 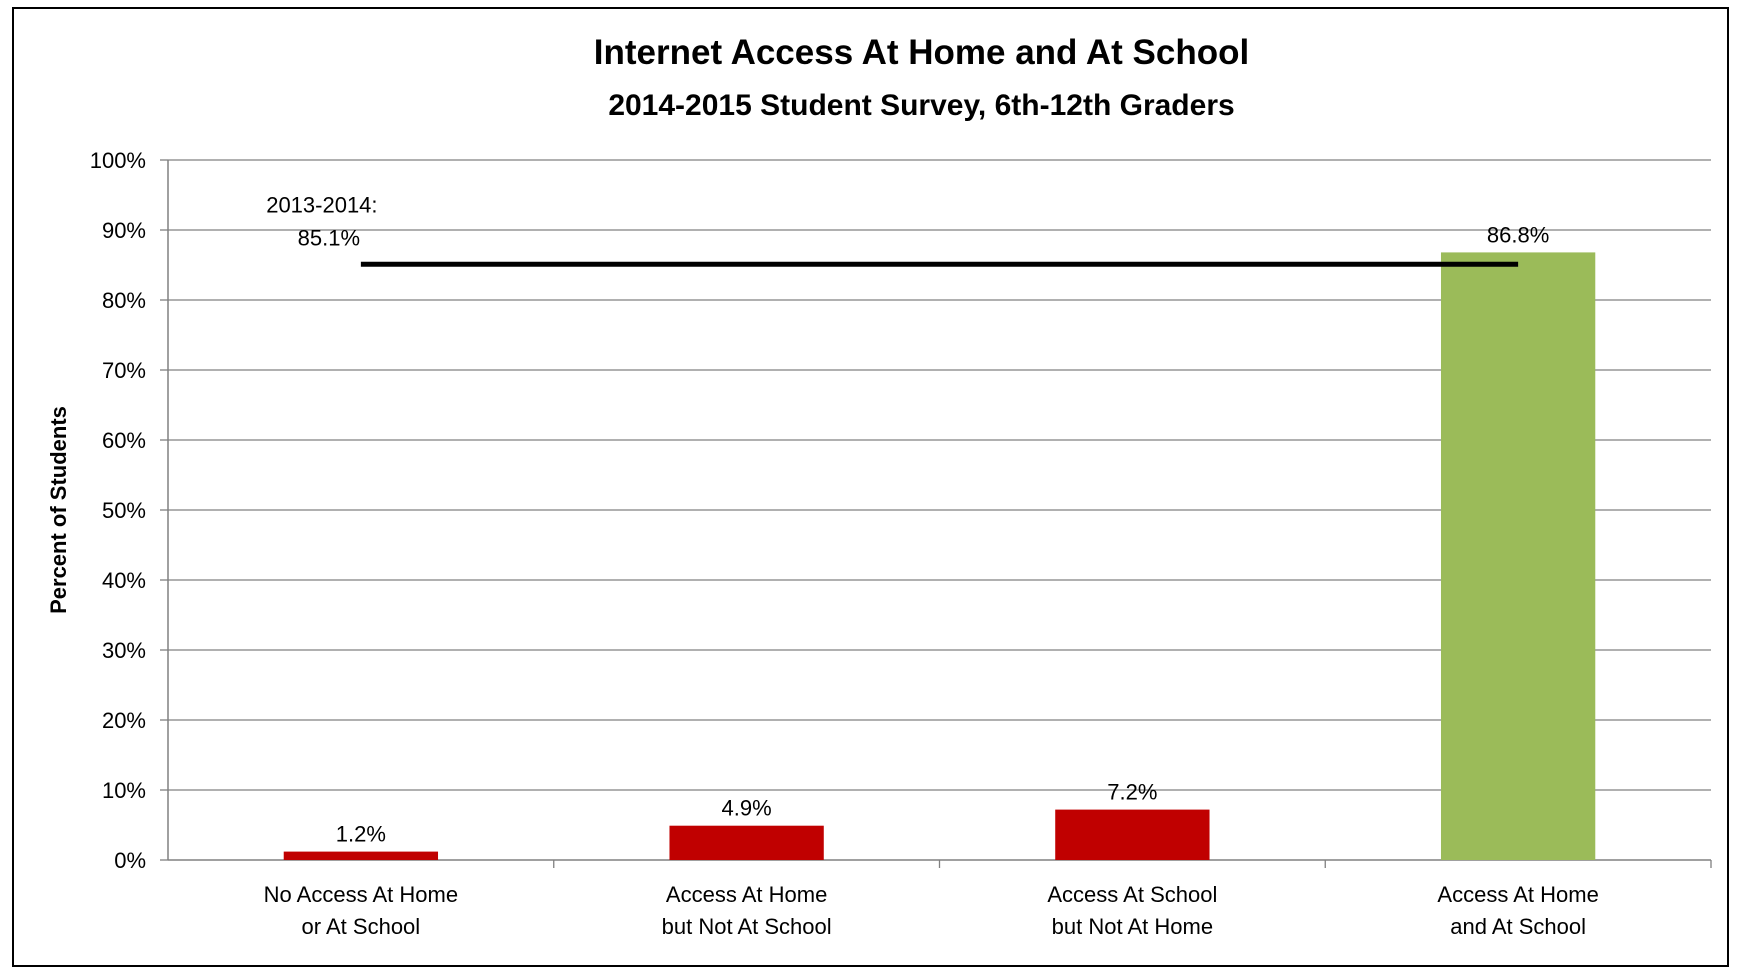 I want to click on y-tick-label: 90%, so click(x=124, y=230).